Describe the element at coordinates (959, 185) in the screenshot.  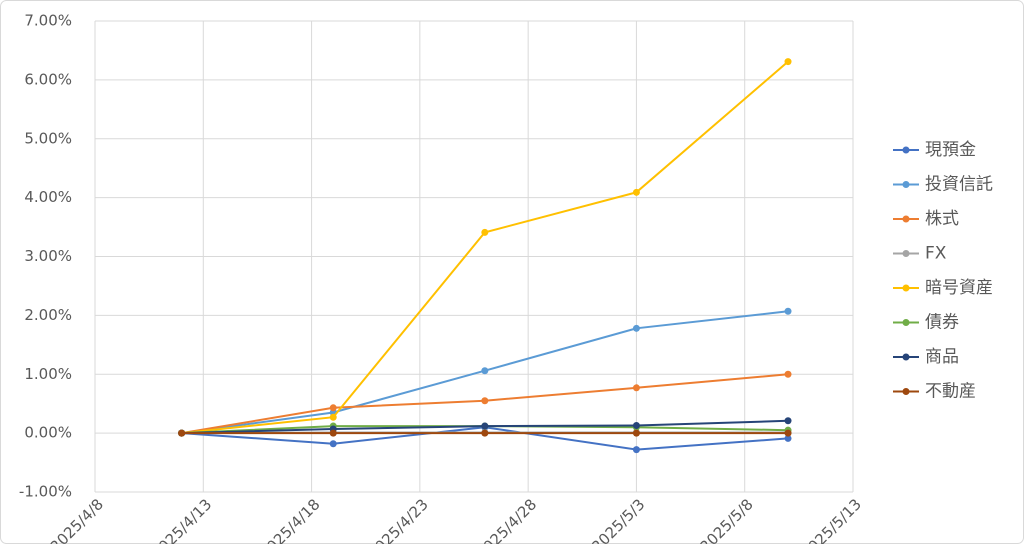
I see `legend-label: 投資信託` at that location.